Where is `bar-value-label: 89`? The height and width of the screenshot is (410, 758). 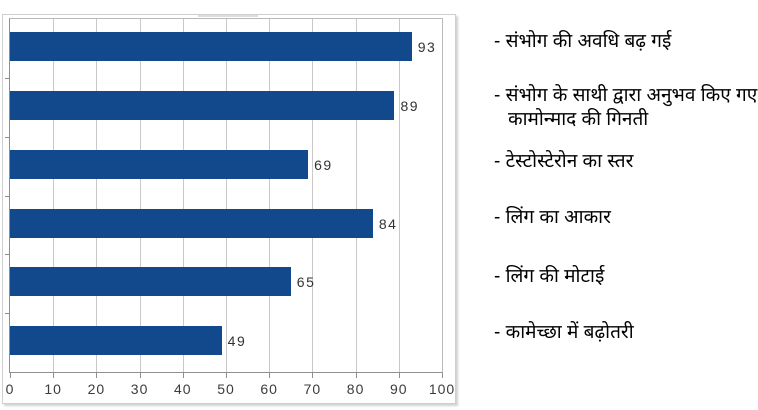
bar-value-label: 89 is located at coordinates (410, 105).